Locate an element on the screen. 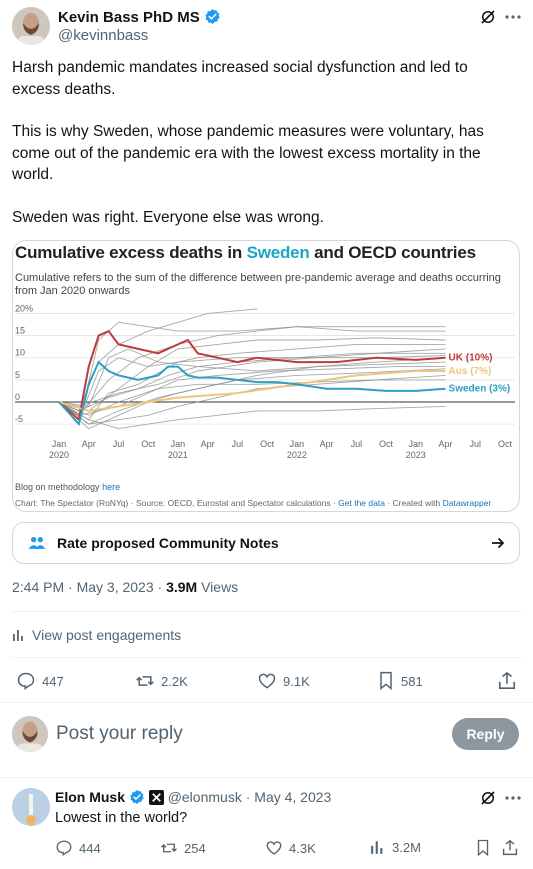  community-notes-button: Rate proposed Community Notes is located at coordinates (266, 543).